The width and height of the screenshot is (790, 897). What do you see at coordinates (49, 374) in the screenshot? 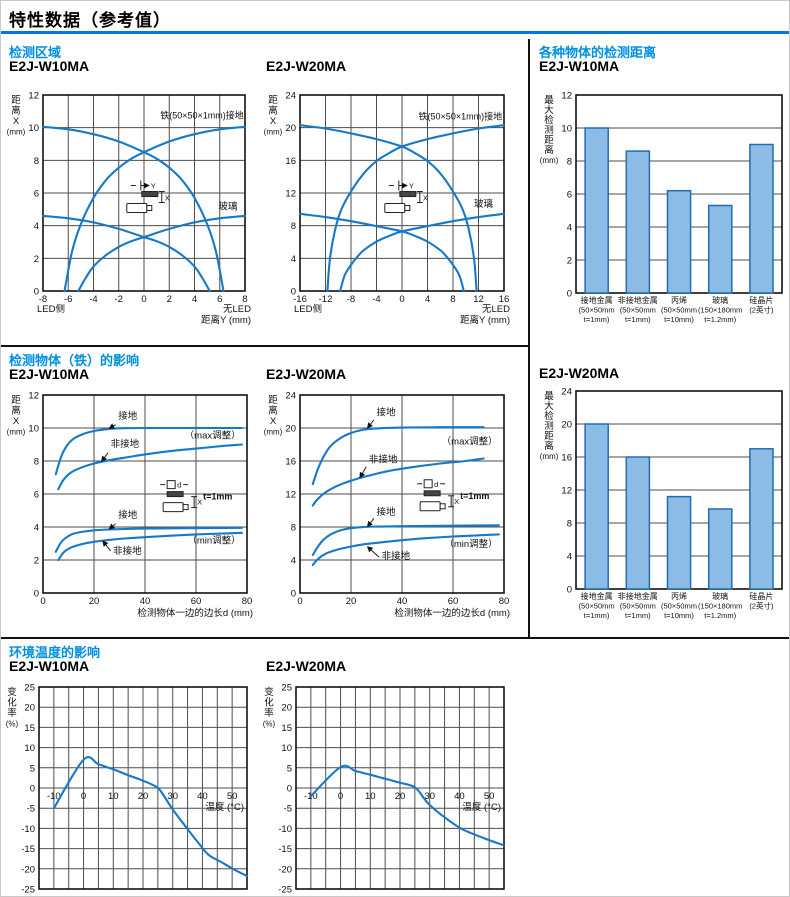
I see `model-label-obj-w10ma: E2J-W10MA` at bounding box center [49, 374].